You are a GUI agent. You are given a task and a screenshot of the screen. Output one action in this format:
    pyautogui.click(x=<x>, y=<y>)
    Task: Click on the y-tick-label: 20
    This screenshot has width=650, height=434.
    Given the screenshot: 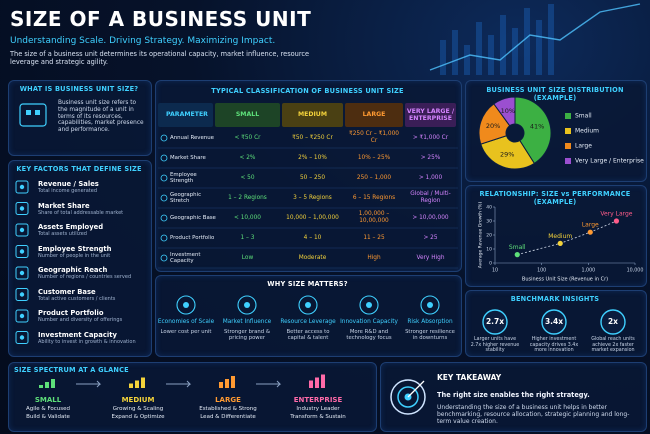 What is the action you would take?
    pyautogui.click(x=489, y=236)
    